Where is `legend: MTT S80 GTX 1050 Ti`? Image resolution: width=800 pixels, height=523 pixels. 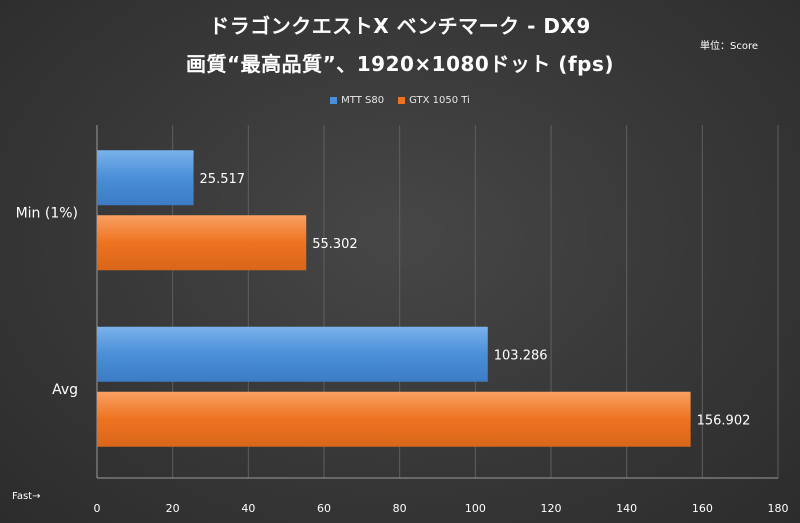
legend: MTT S80 GTX 1050 Ti is located at coordinates (400, 100).